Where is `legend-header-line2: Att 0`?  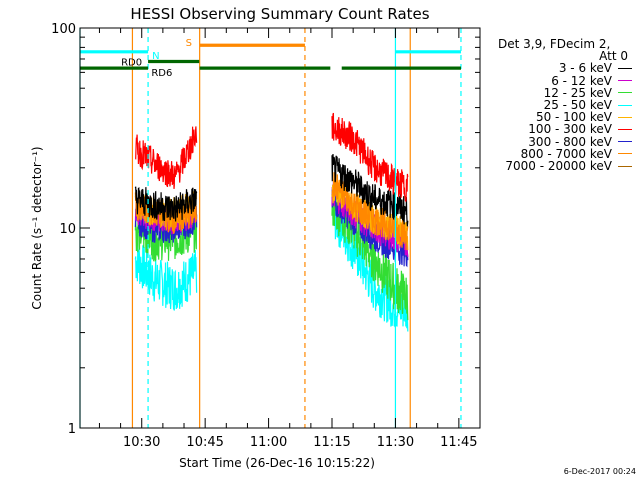 legend-header-line2: Att 0 is located at coordinates (613, 56).